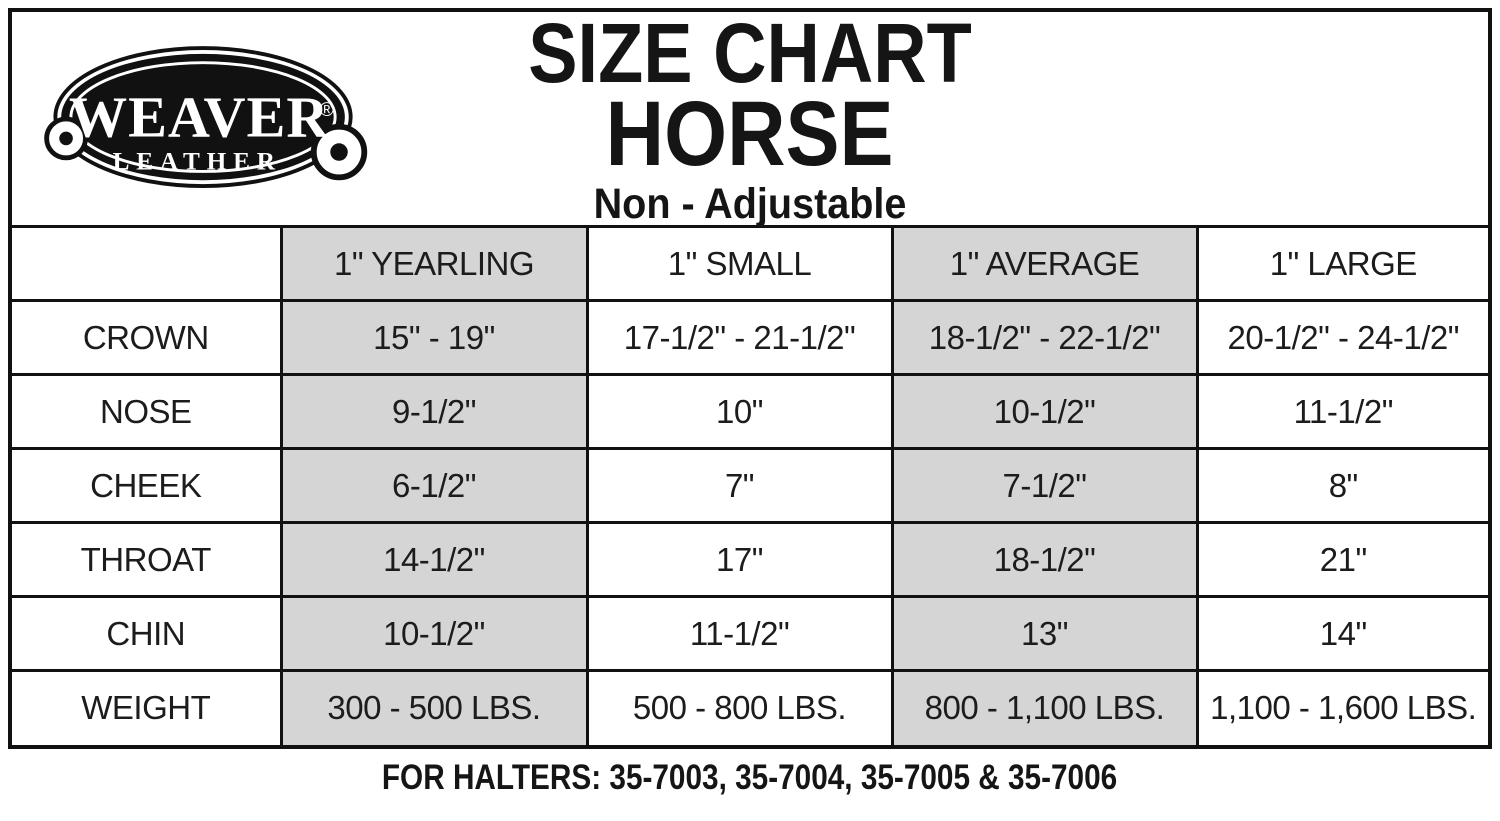 The height and width of the screenshot is (821, 1500). What do you see at coordinates (1341, 633) in the screenshot?
I see `cell-chin-large: 14"` at bounding box center [1341, 633].